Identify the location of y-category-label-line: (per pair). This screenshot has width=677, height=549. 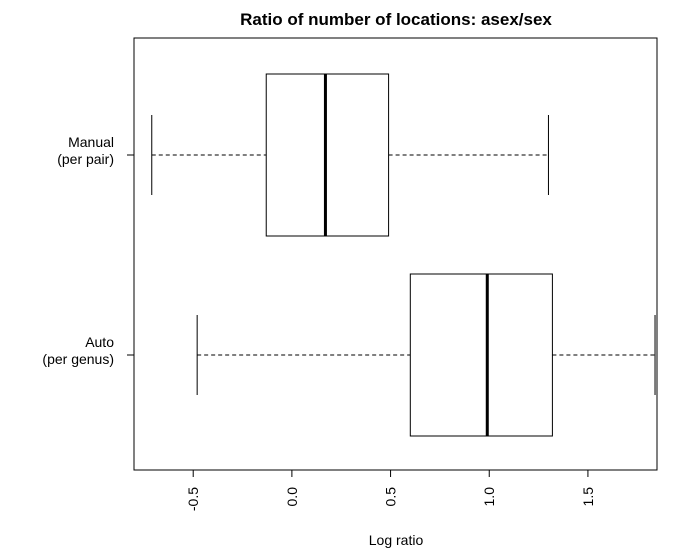
(85, 159).